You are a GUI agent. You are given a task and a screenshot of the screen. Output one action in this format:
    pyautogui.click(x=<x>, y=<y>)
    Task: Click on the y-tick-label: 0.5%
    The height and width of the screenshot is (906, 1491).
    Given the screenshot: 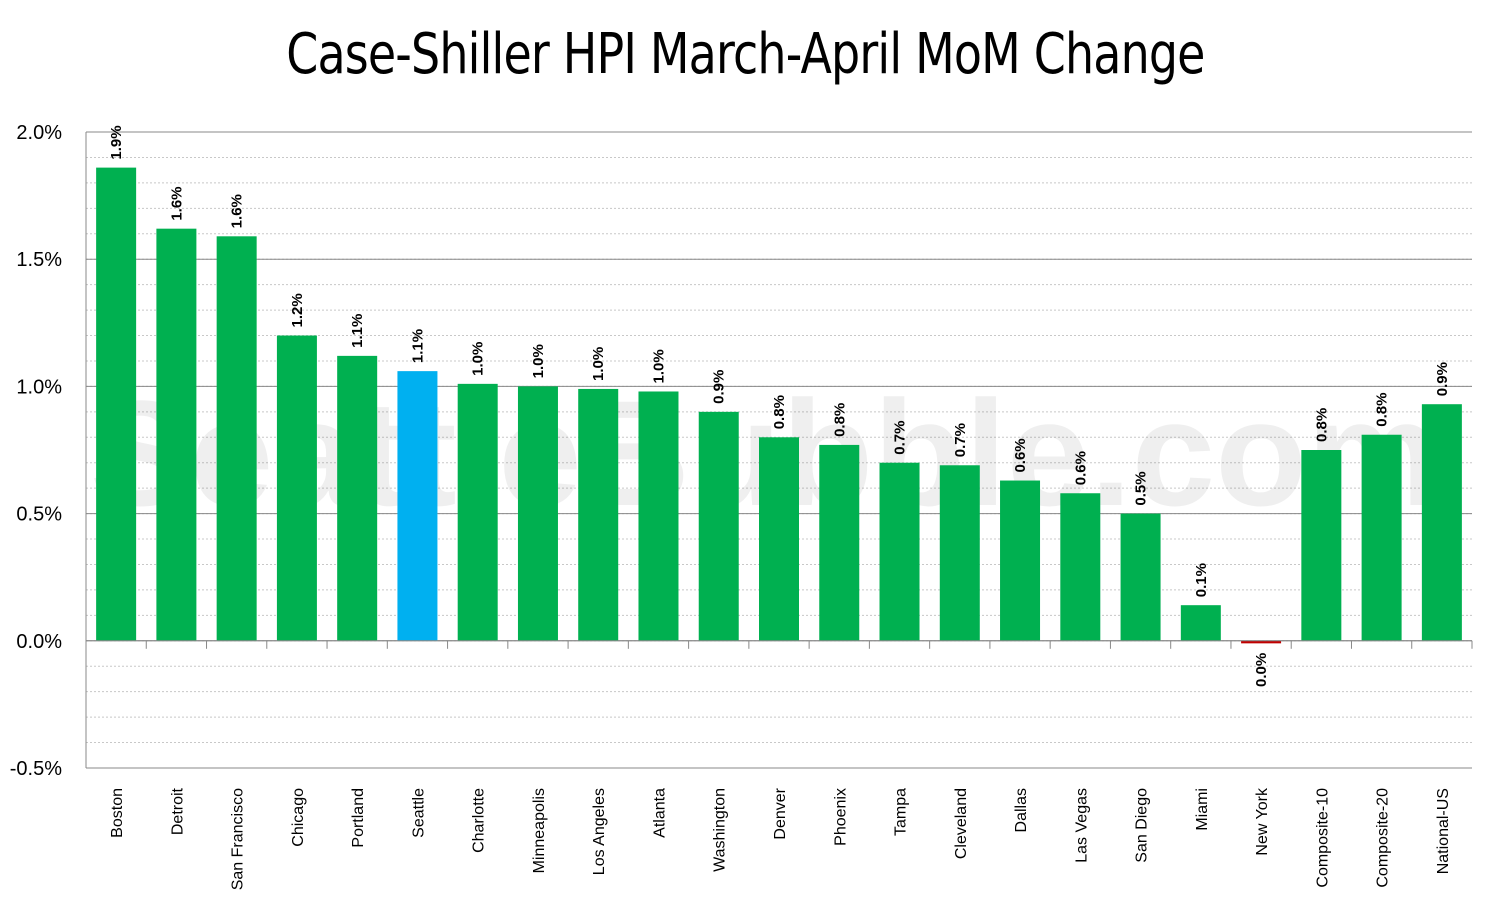 What is the action you would take?
    pyautogui.click(x=39, y=515)
    